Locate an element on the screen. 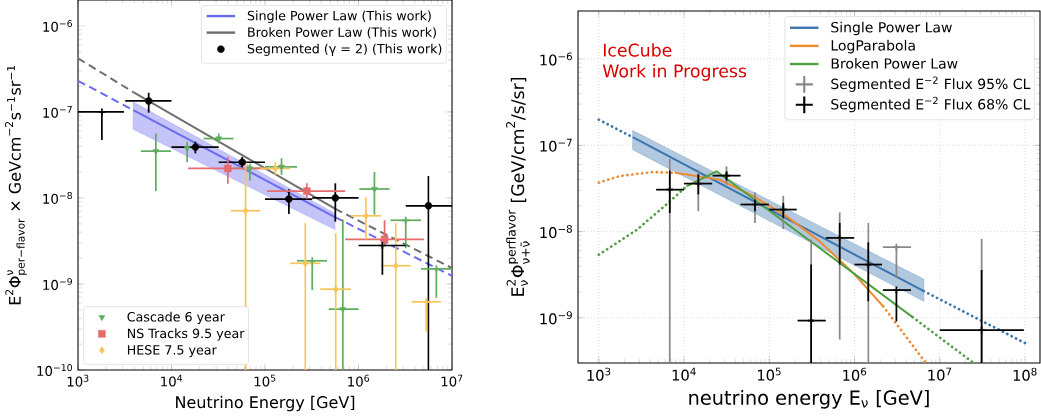 This screenshot has width=1041, height=416. legend-label: Single Power Law is located at coordinates (891, 28).